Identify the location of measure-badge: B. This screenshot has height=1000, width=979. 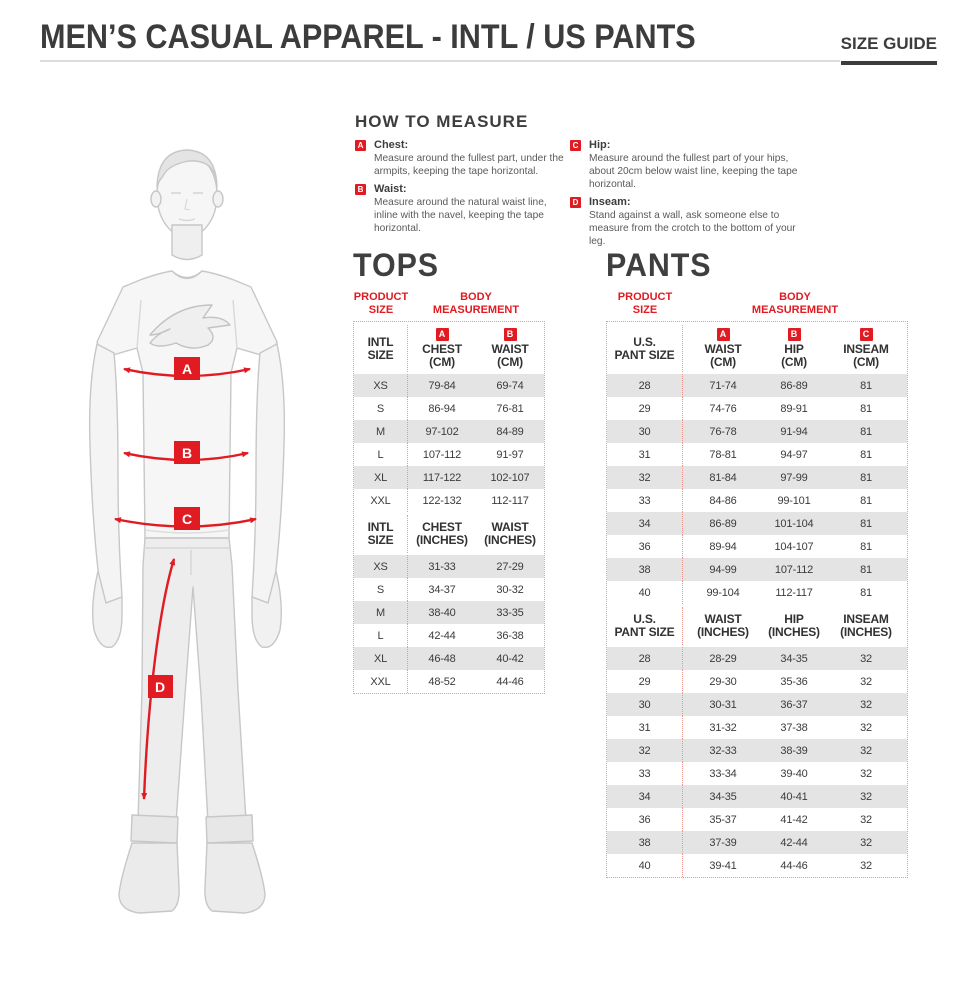
(510, 334).